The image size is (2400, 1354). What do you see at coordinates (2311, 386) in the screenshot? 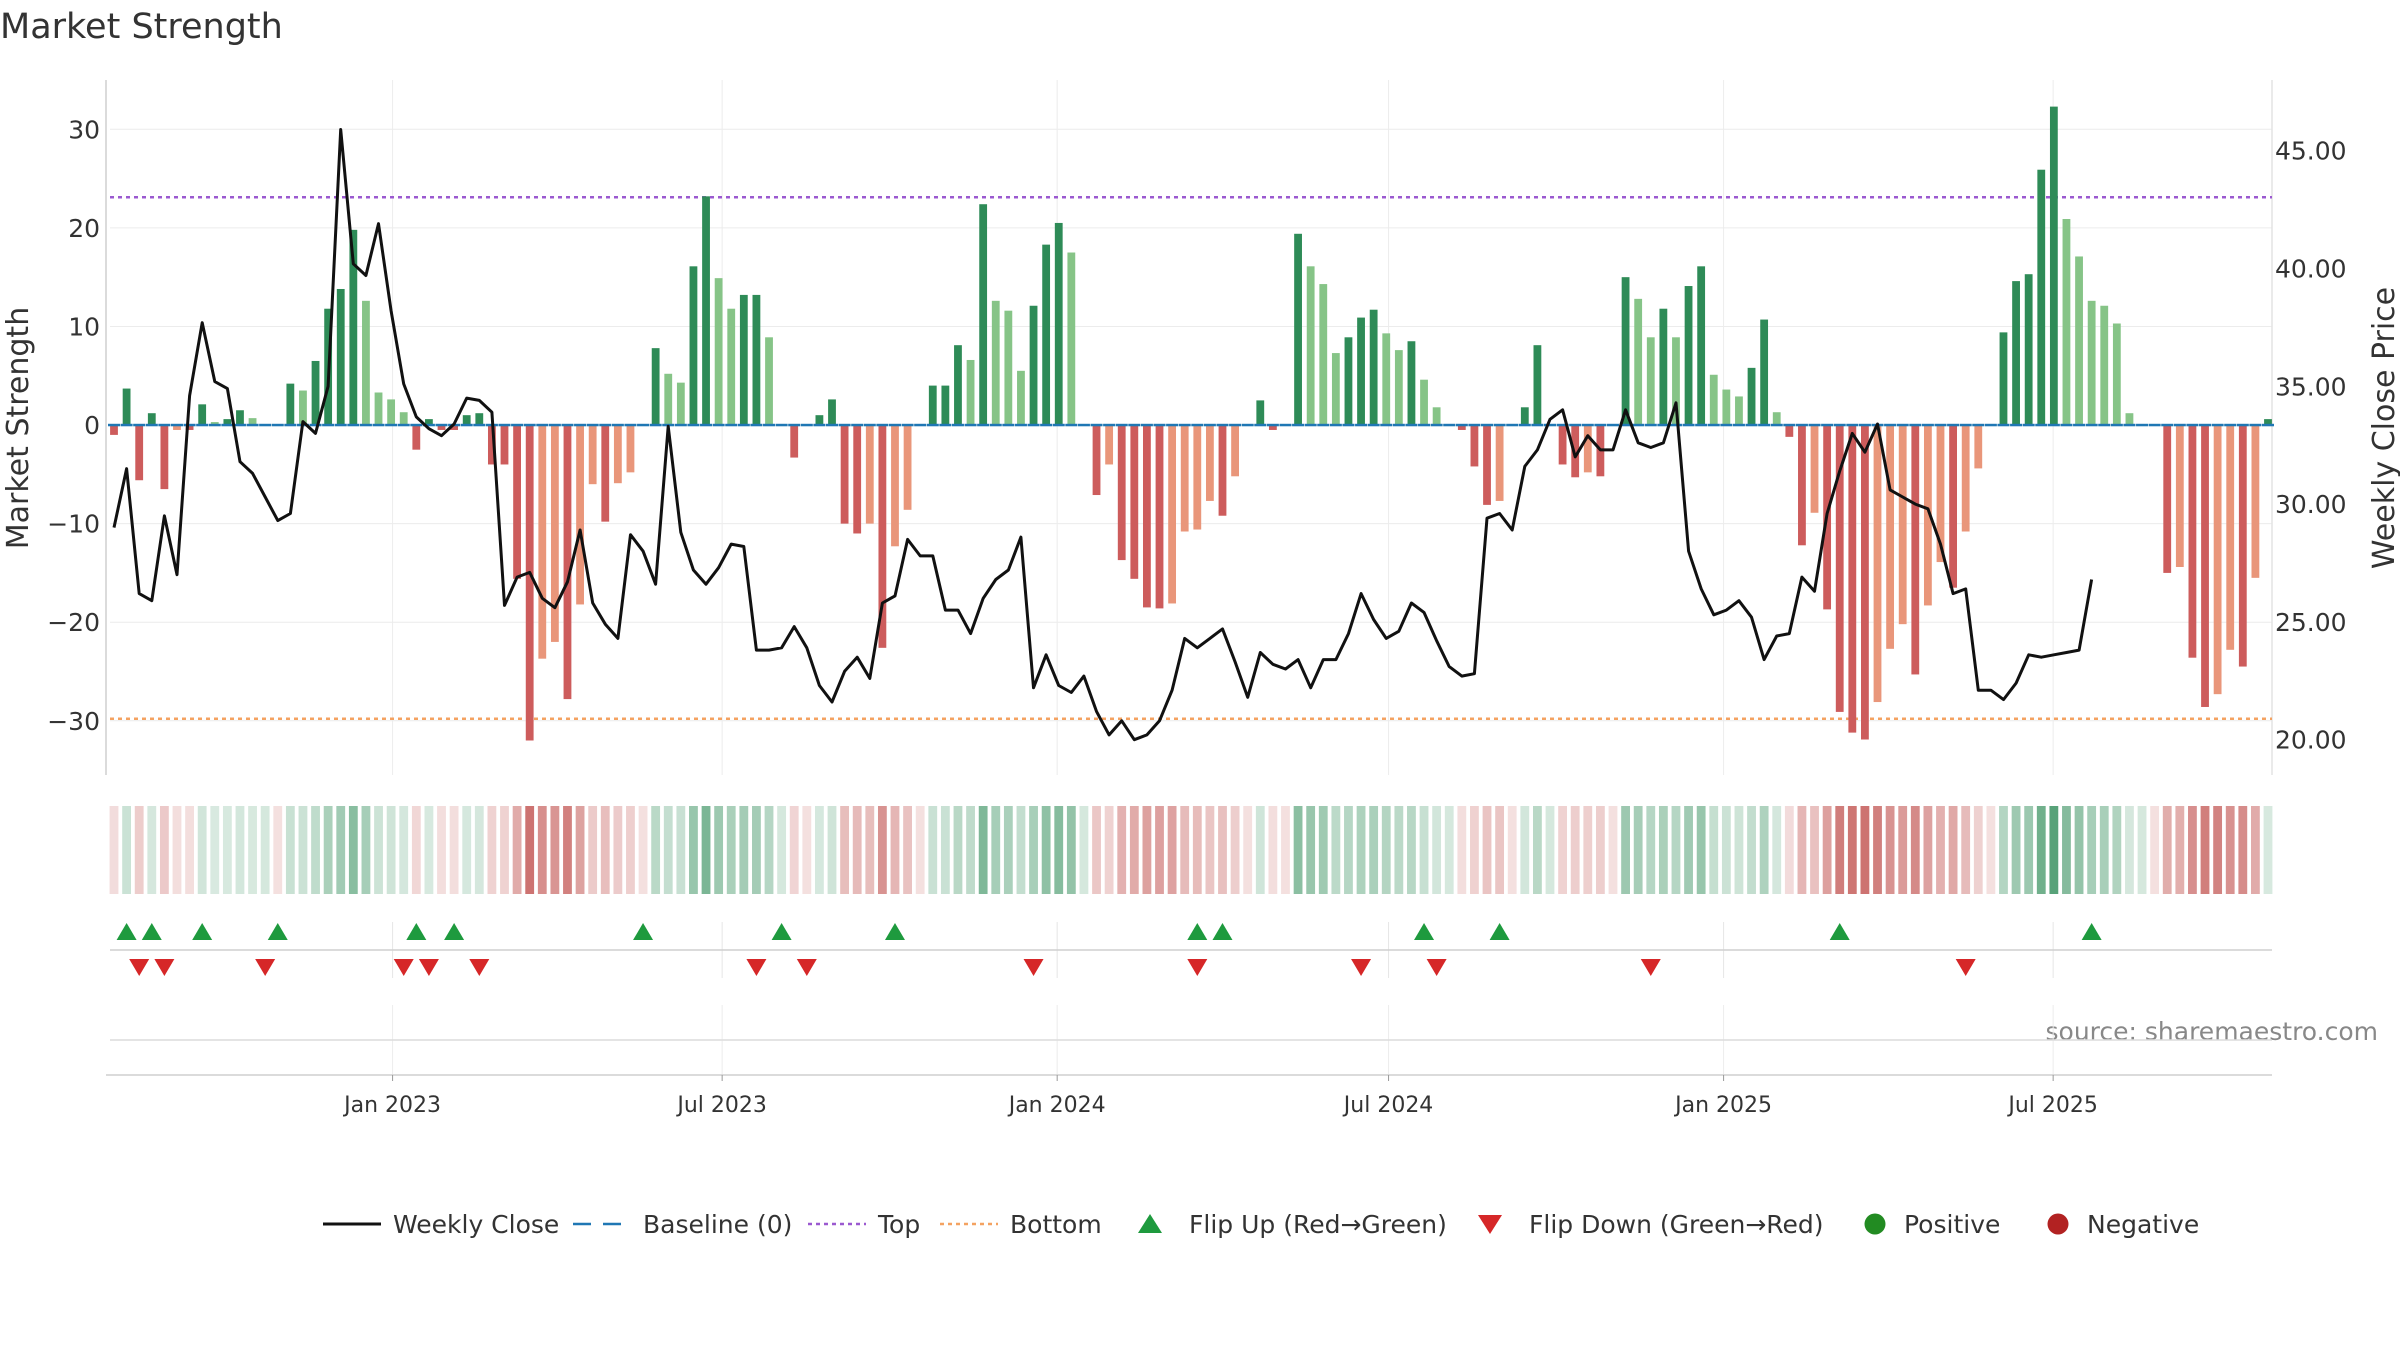
I see `y2-tick-label: 35.00` at bounding box center [2311, 386].